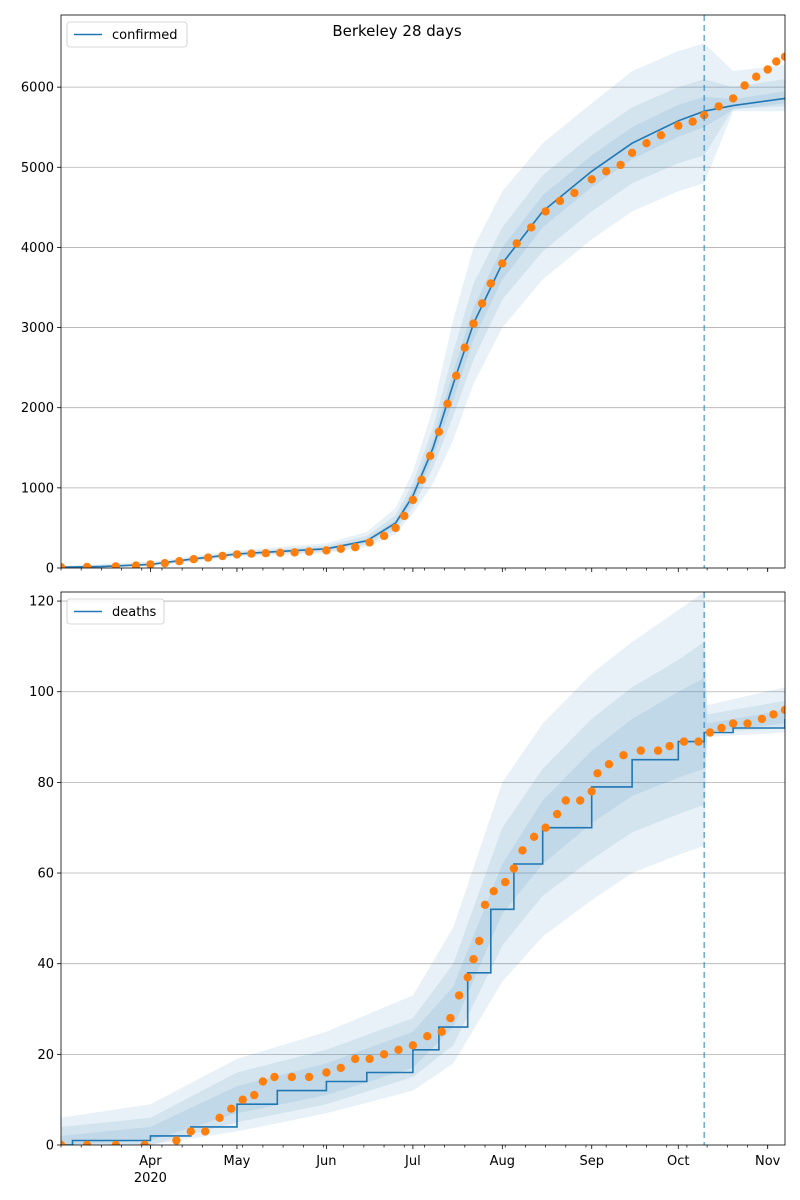 The image size is (800, 1200). What do you see at coordinates (325, 1161) in the screenshot?
I see `x-tick-label: Jun` at bounding box center [325, 1161].